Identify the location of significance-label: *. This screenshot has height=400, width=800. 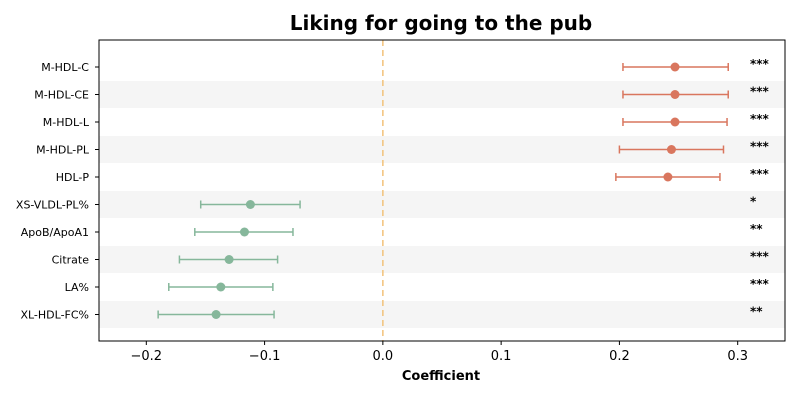
(753, 202).